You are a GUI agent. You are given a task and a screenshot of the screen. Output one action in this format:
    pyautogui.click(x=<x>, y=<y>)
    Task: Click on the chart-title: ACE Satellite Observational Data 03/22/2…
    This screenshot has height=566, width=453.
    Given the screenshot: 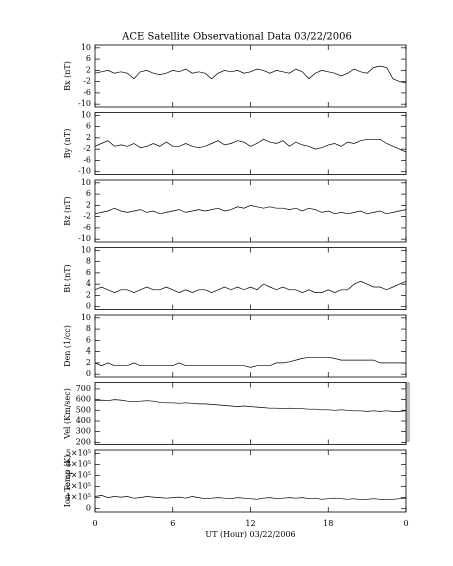 What is the action you would take?
    pyautogui.click(x=236, y=37)
    